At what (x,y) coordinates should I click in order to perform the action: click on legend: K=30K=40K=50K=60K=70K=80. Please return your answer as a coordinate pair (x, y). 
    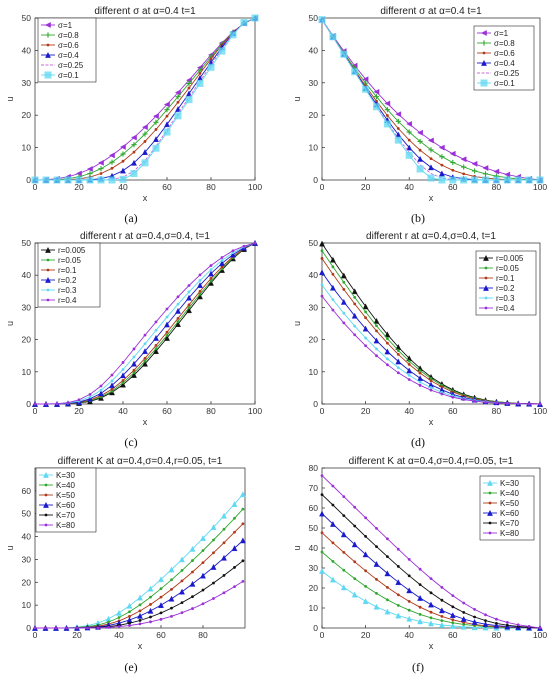
    Looking at the image, I should click on (507, 508).